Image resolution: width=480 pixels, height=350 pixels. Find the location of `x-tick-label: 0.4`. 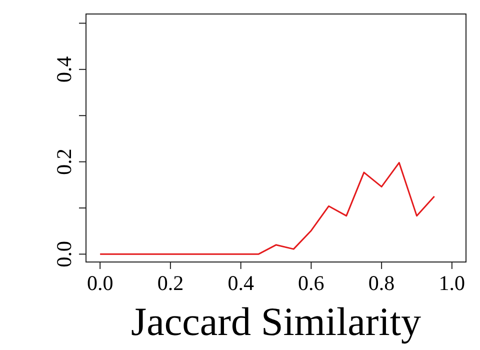

x-tick-label: 0.4 is located at coordinates (241, 283).